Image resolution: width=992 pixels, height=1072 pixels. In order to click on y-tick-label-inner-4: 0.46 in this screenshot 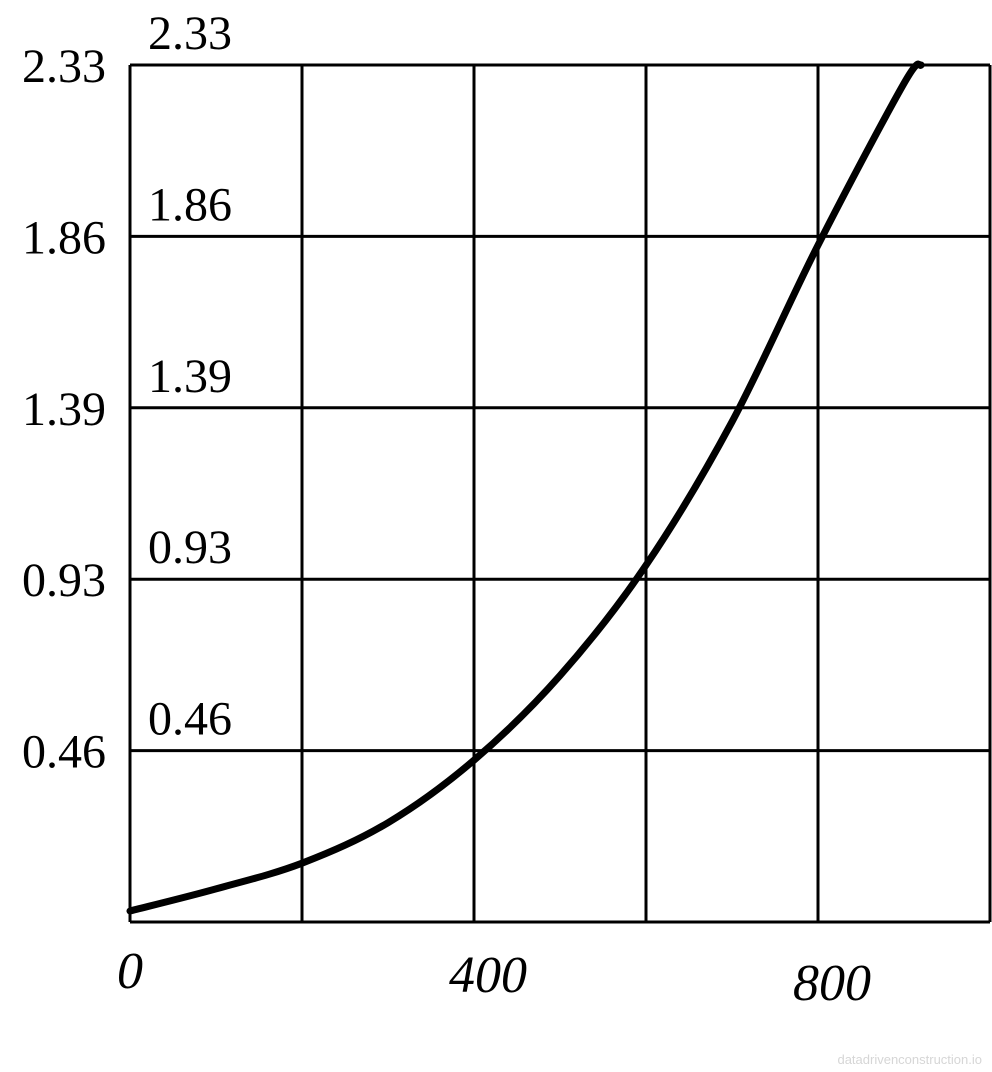, I will do `click(190, 719)`.